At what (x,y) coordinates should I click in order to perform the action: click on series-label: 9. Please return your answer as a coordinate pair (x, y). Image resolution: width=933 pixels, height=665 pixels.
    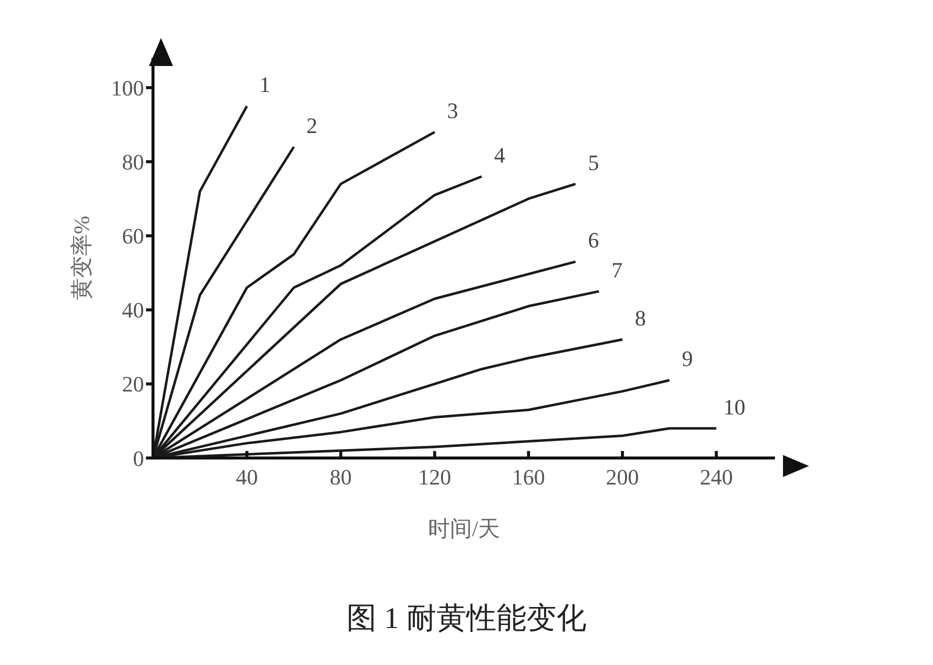
    Looking at the image, I should click on (687, 359).